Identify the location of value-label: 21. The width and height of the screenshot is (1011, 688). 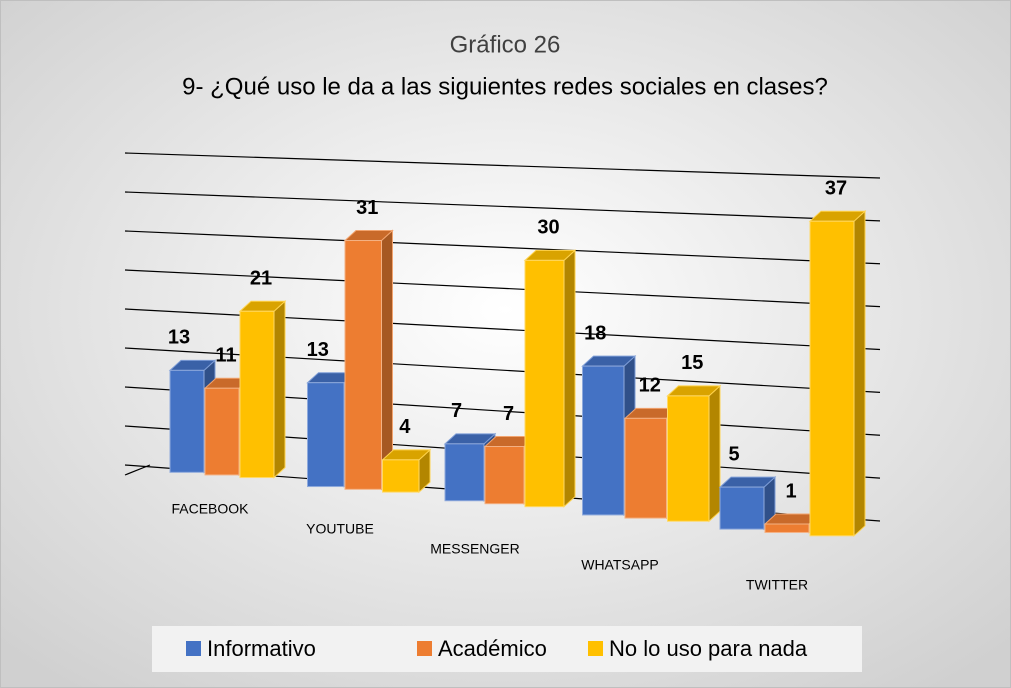
(261, 279).